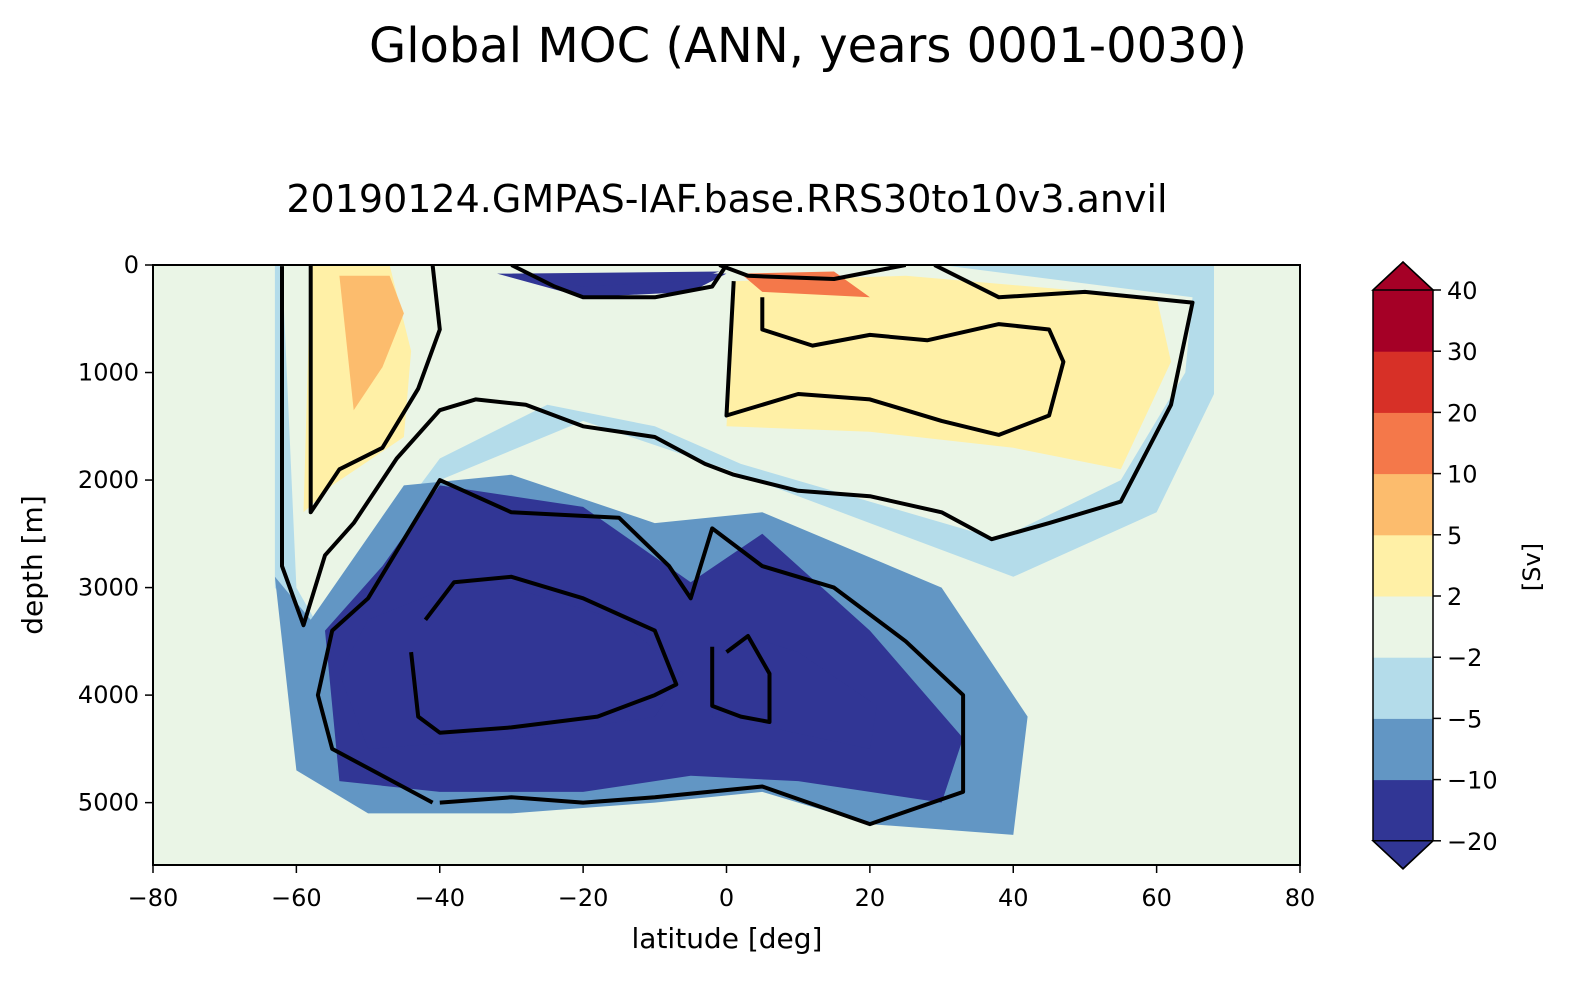  I want to click on colorbar-tick-label: 2, so click(1454, 597).